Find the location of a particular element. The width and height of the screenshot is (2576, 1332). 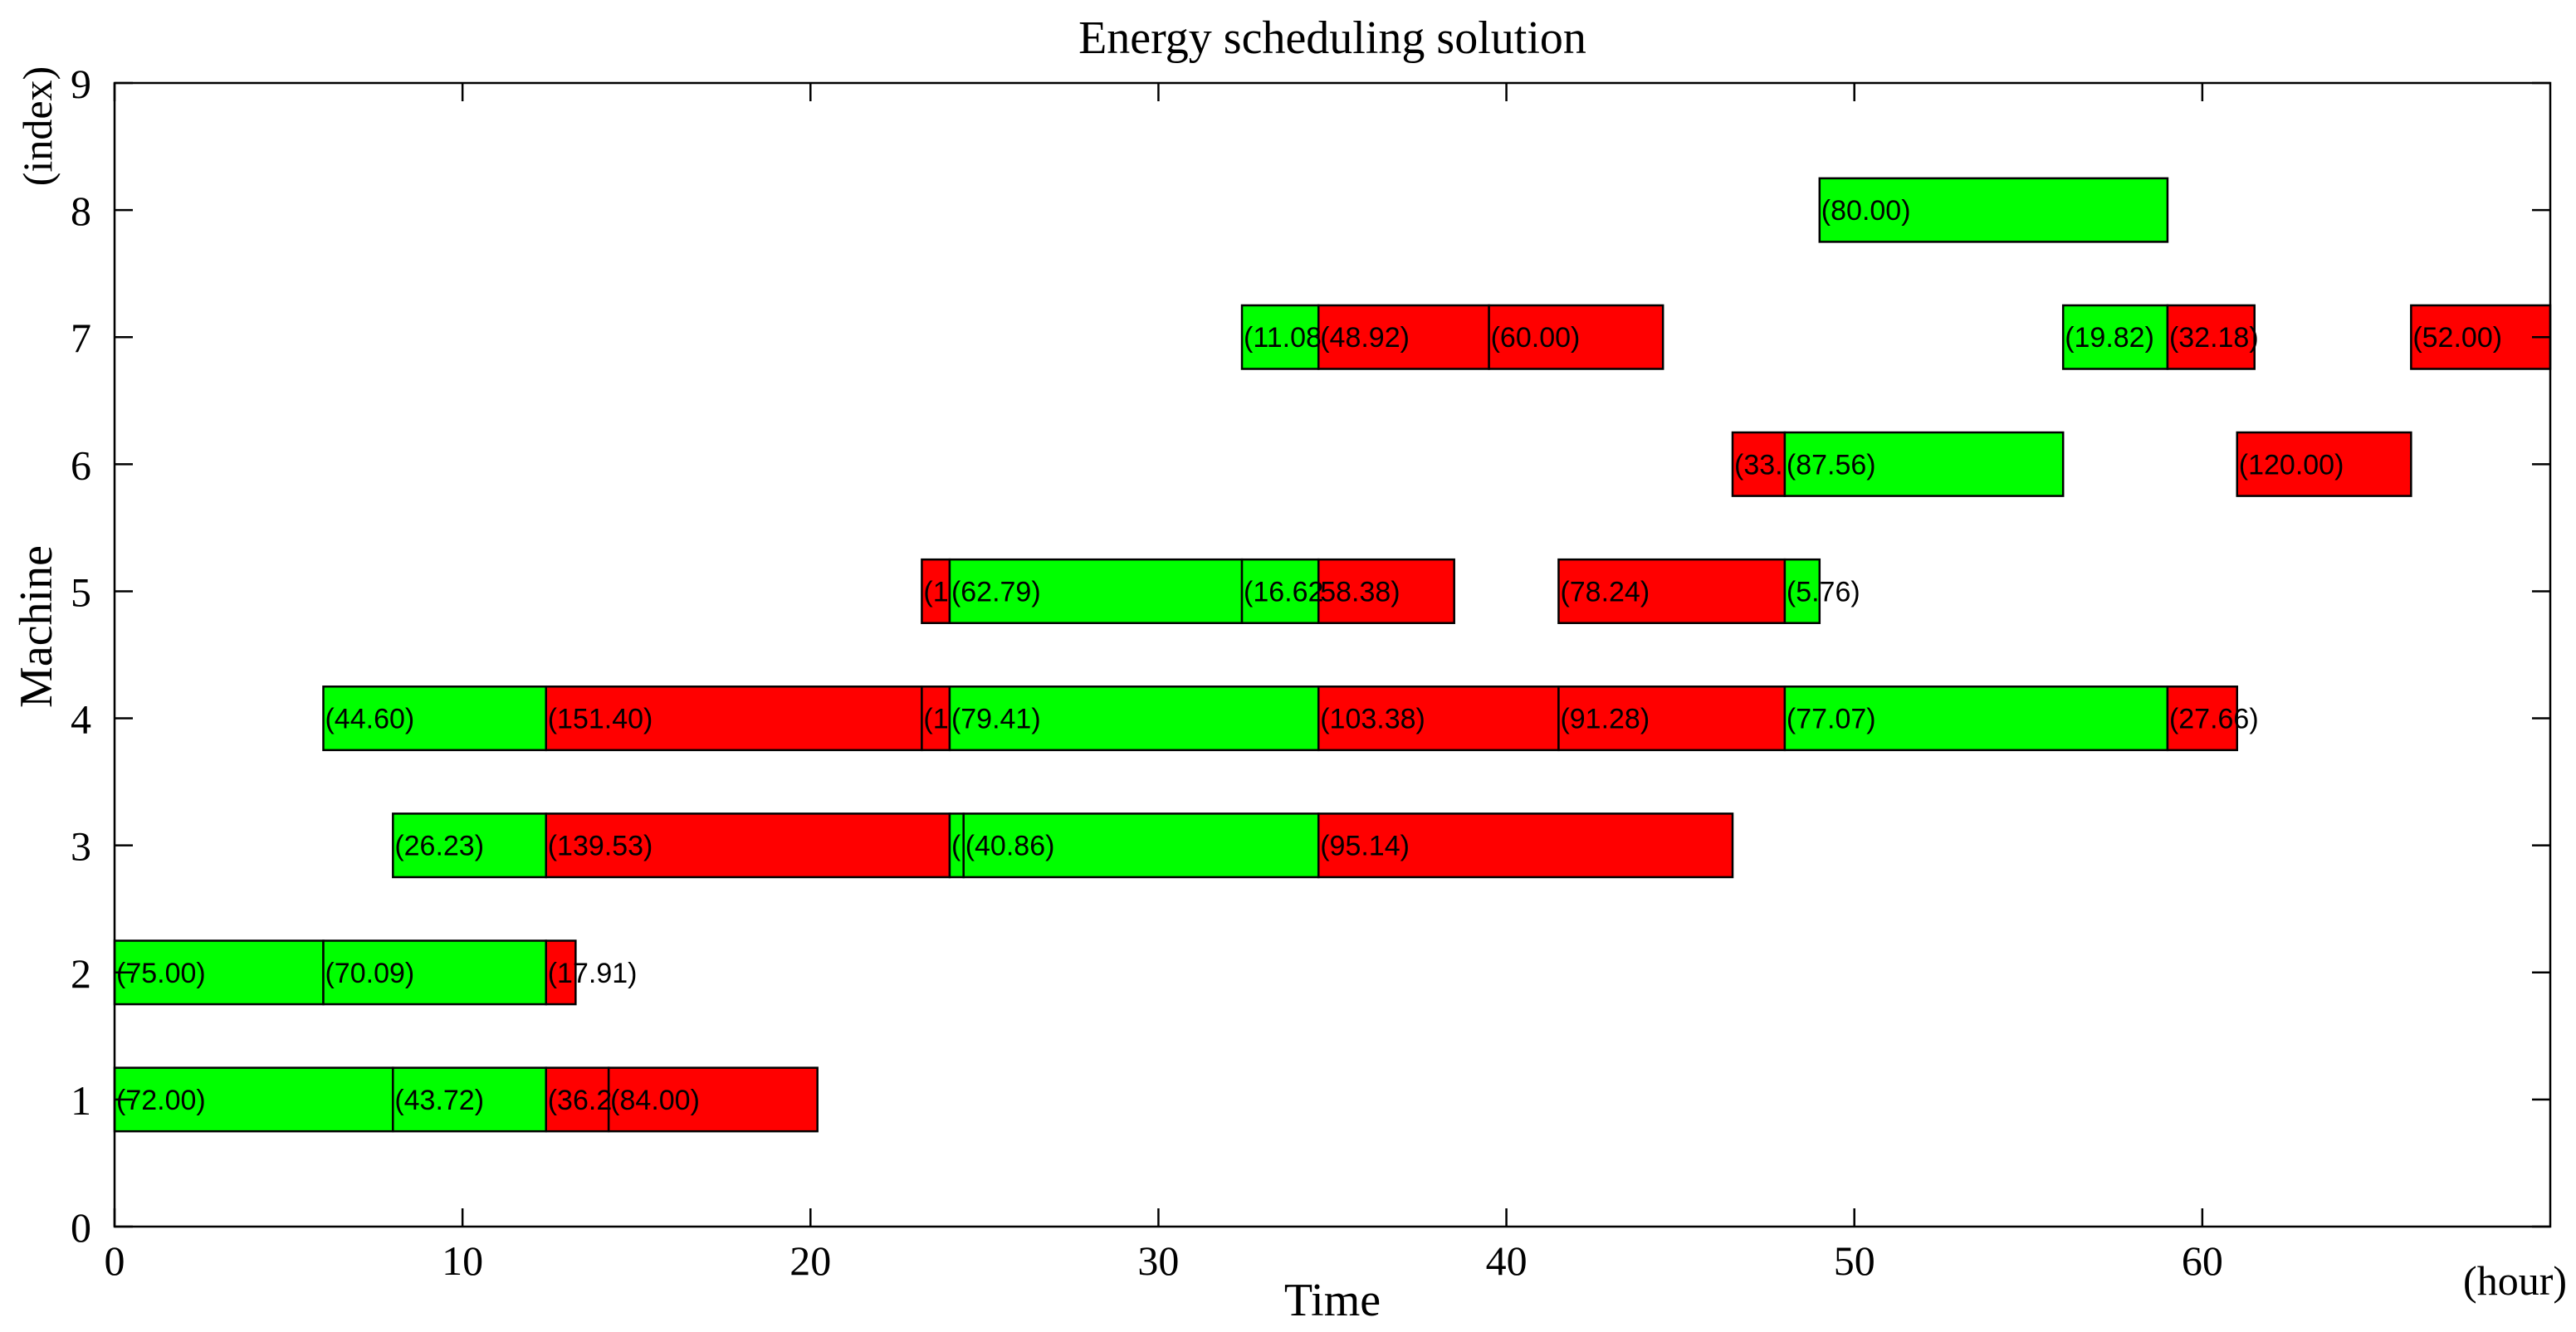

task-label-m7-32: (19.82) is located at coordinates (2109, 338).